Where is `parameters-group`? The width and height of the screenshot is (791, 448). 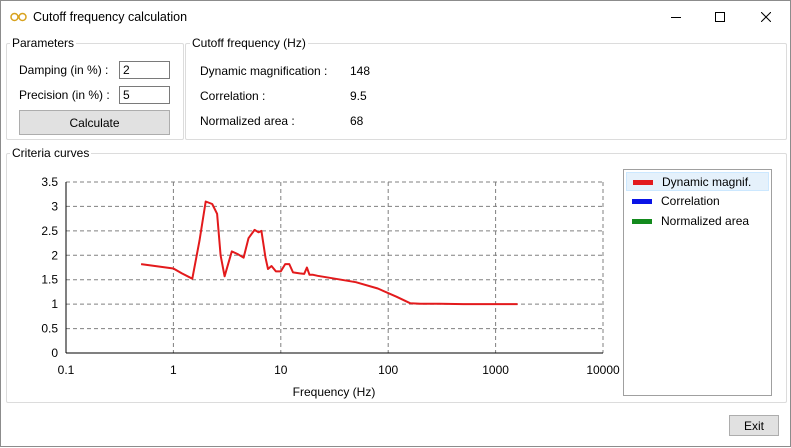 parameters-group is located at coordinates (95, 91).